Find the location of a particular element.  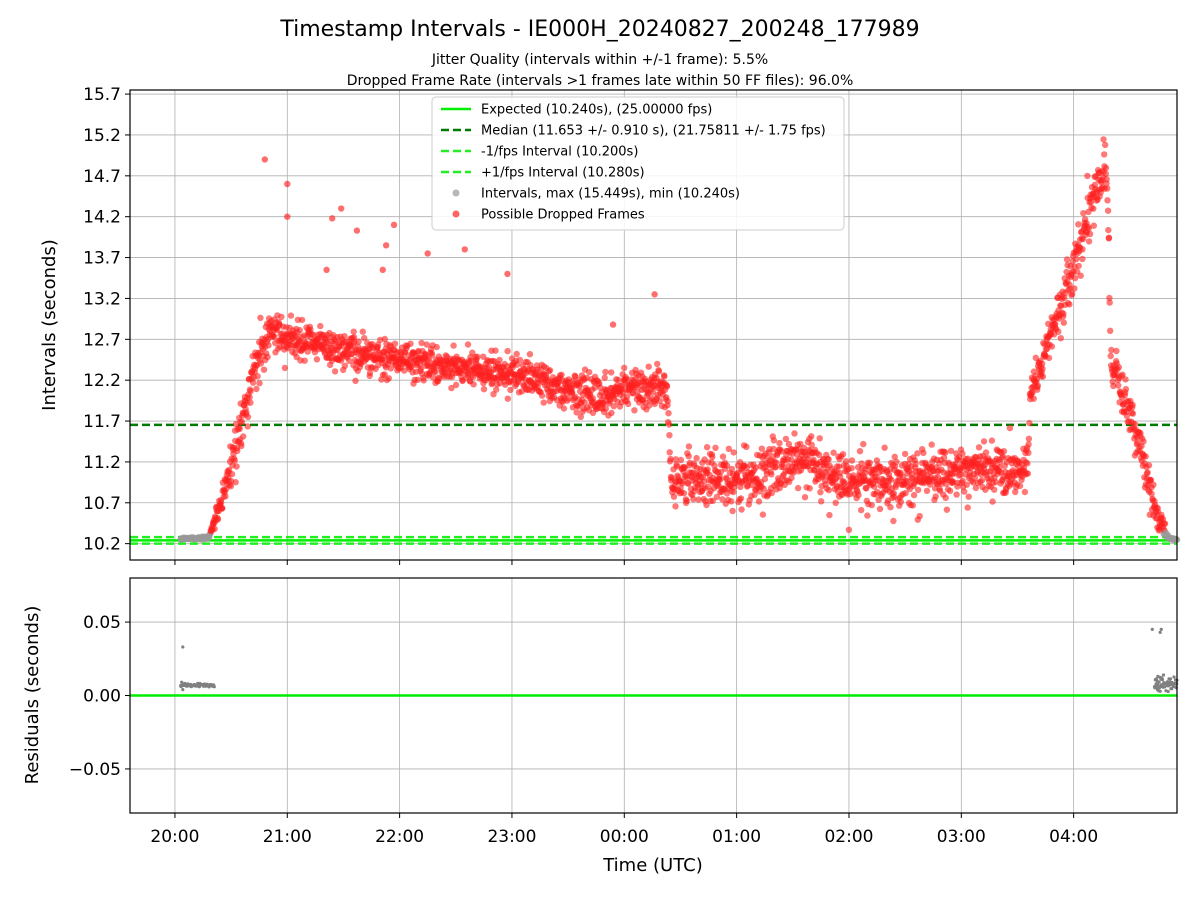

legend-marker-dropped is located at coordinates (456, 214).